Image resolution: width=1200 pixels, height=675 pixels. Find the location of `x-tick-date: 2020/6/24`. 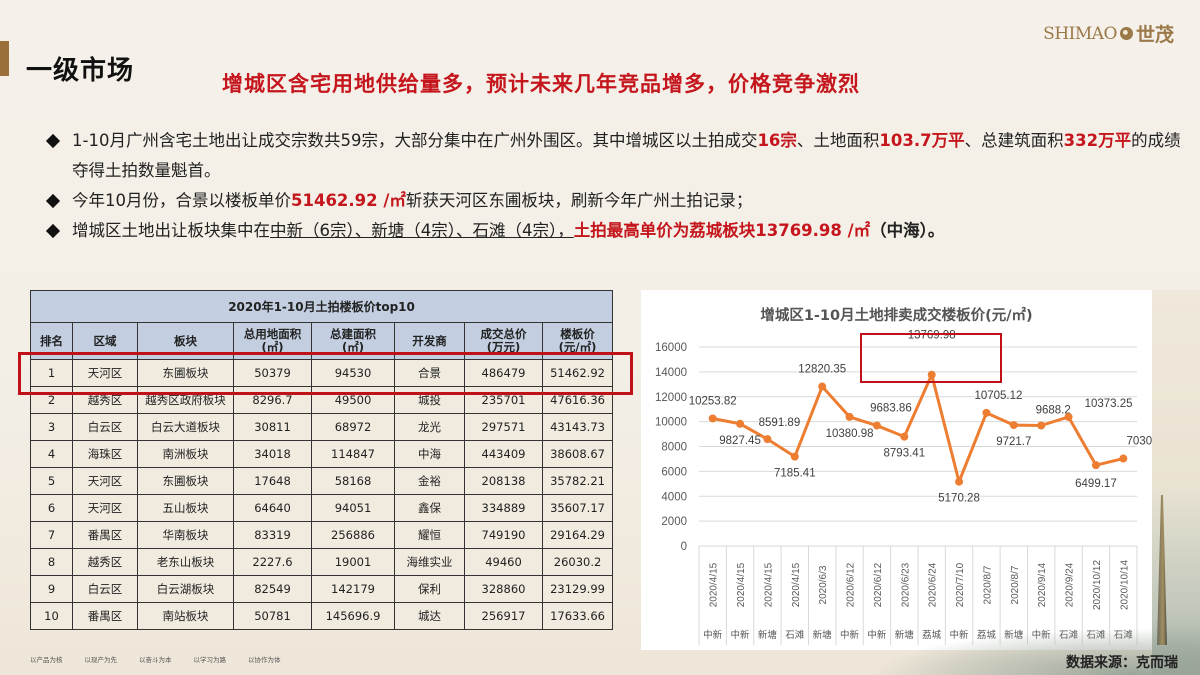

x-tick-date: 2020/6/24 is located at coordinates (933, 584).